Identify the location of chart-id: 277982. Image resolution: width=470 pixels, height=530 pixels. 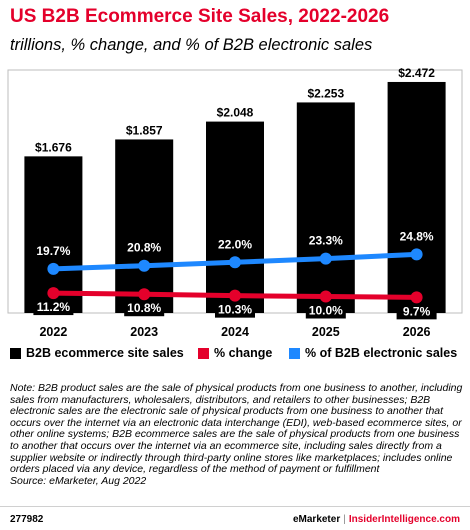
(27, 519).